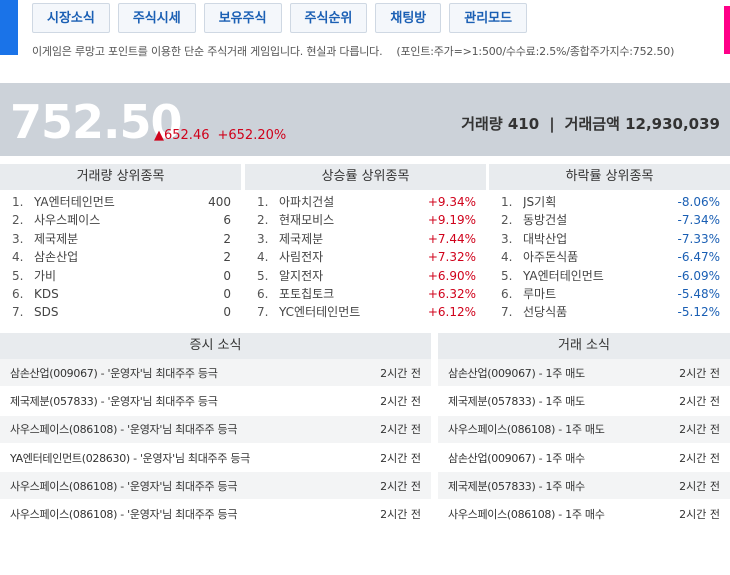  Describe the element at coordinates (215, 401) in the screenshot. I see `news-row: 제국제분(057833) - '운영자'님 최대주주 등극 2시간 전` at that location.